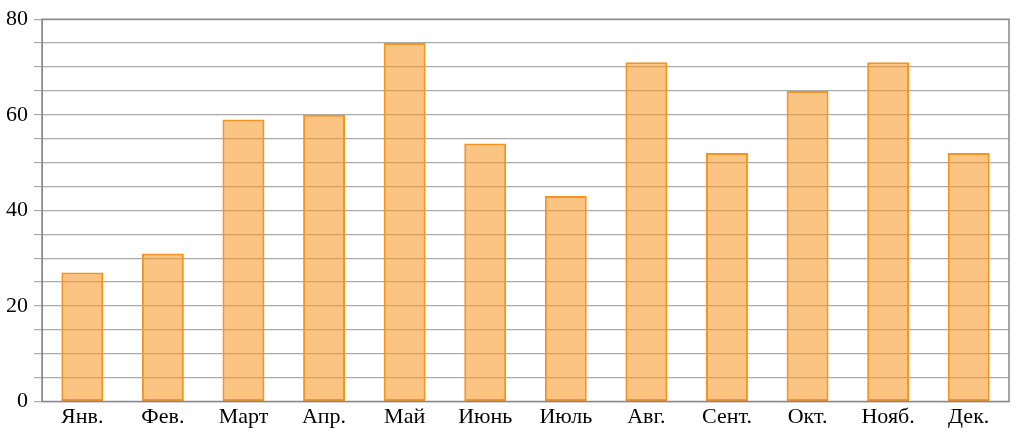 The height and width of the screenshot is (432, 1033). What do you see at coordinates (22, 400) in the screenshot?
I see `y-tick-label: 0` at bounding box center [22, 400].